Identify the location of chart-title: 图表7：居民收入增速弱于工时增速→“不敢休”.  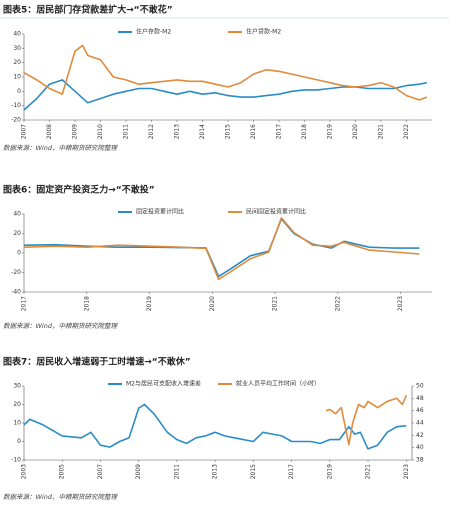
(97, 362).